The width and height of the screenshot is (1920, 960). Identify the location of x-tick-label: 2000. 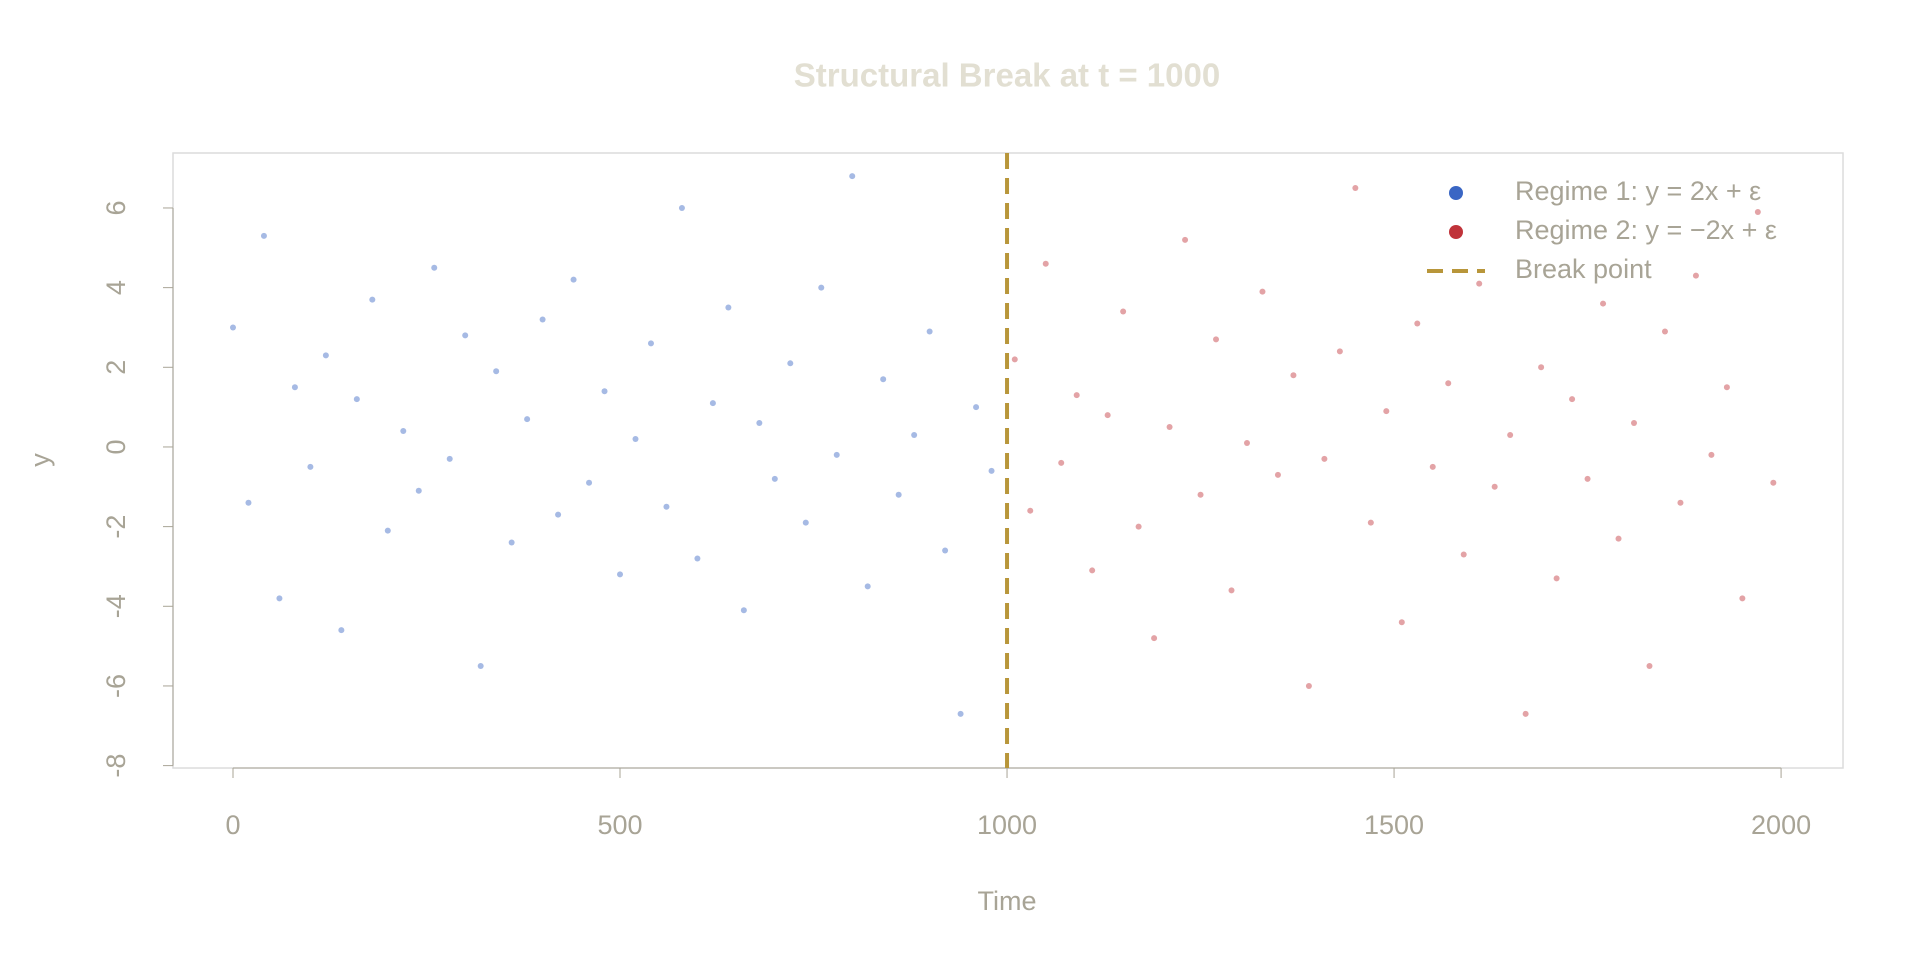
(1781, 825).